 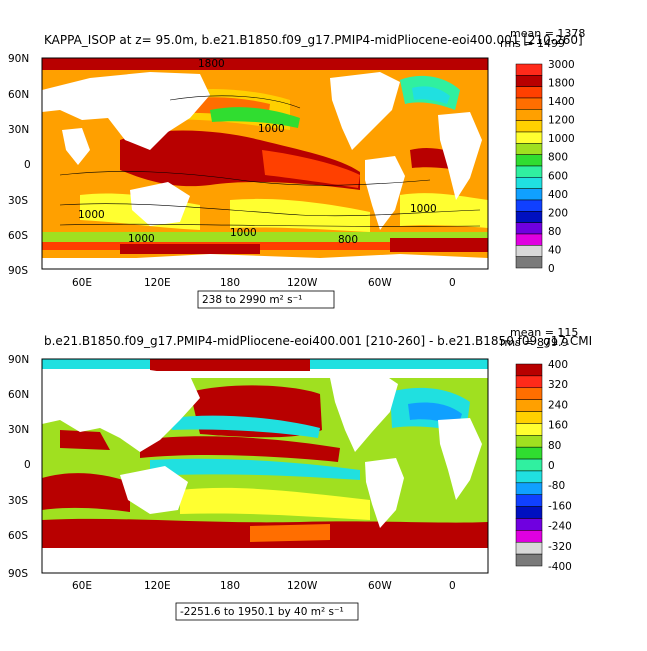 I want to click on colorbar-label: -160, so click(x=560, y=506).